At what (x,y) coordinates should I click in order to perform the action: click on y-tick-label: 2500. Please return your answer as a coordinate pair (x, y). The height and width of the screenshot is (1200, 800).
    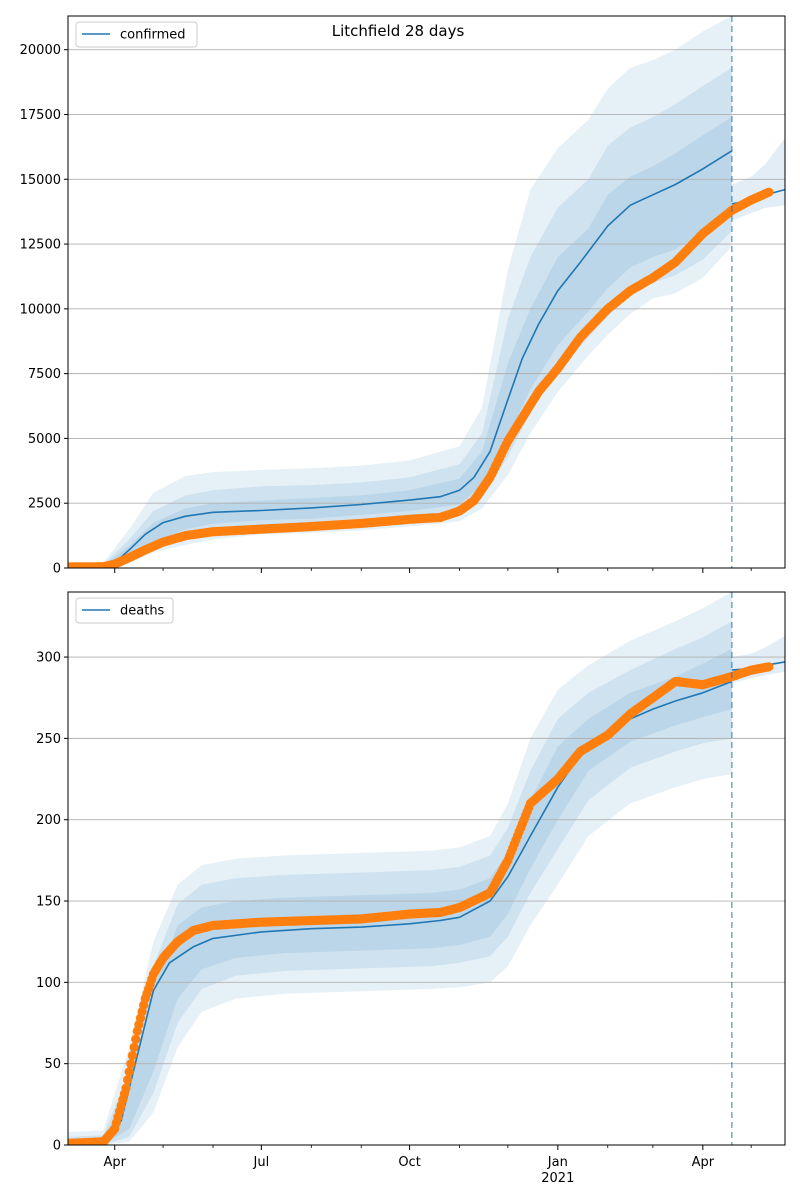
    Looking at the image, I should click on (44, 504).